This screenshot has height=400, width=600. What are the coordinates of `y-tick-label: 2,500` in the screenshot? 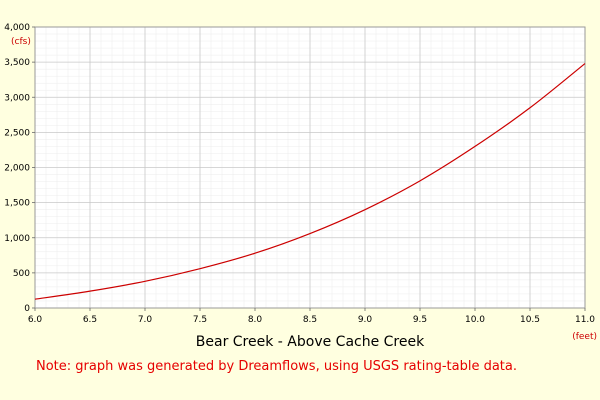 It's located at (17, 133).